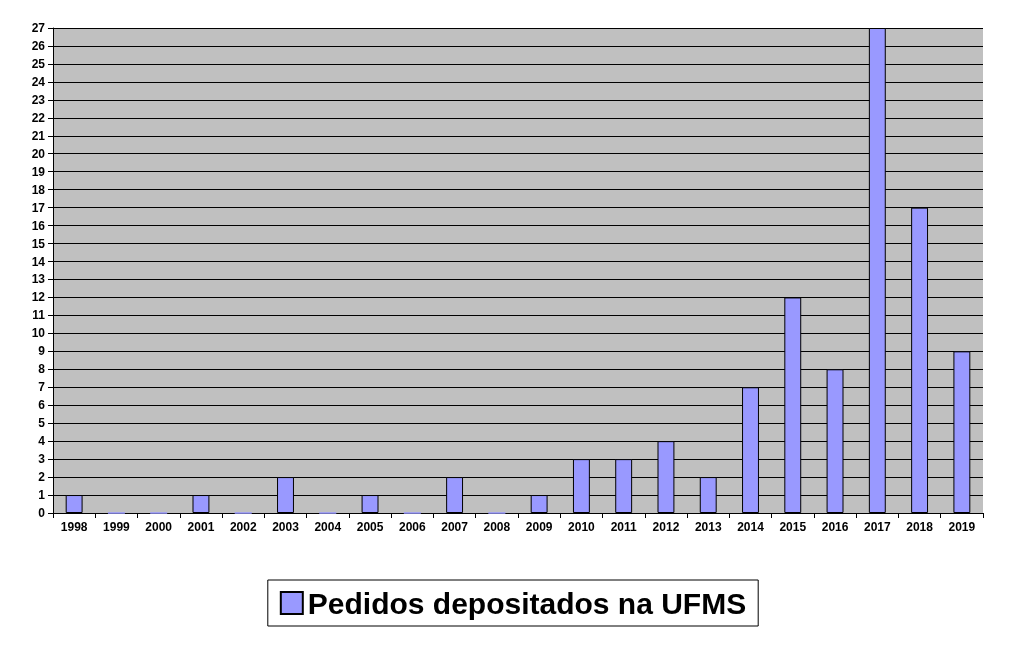 The height and width of the screenshot is (647, 1028). I want to click on y-tick-label: 5, so click(42, 423).